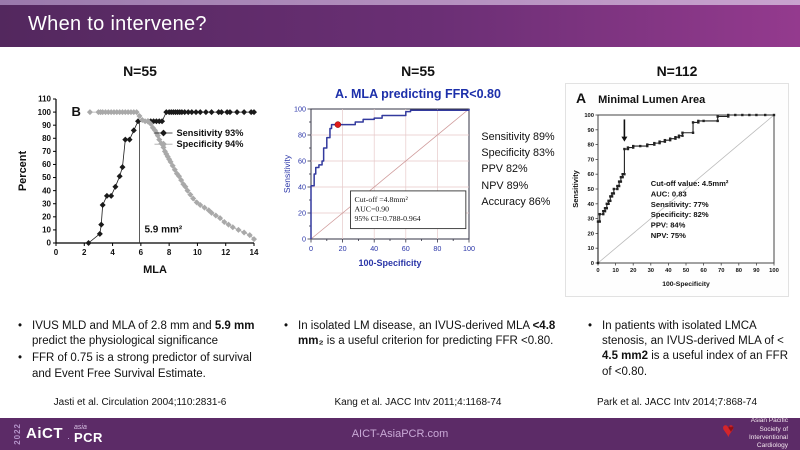 This screenshot has height=450, width=800. What do you see at coordinates (728, 430) in the screenshot?
I see `heart-icon: ♥ ♥` at bounding box center [728, 430].